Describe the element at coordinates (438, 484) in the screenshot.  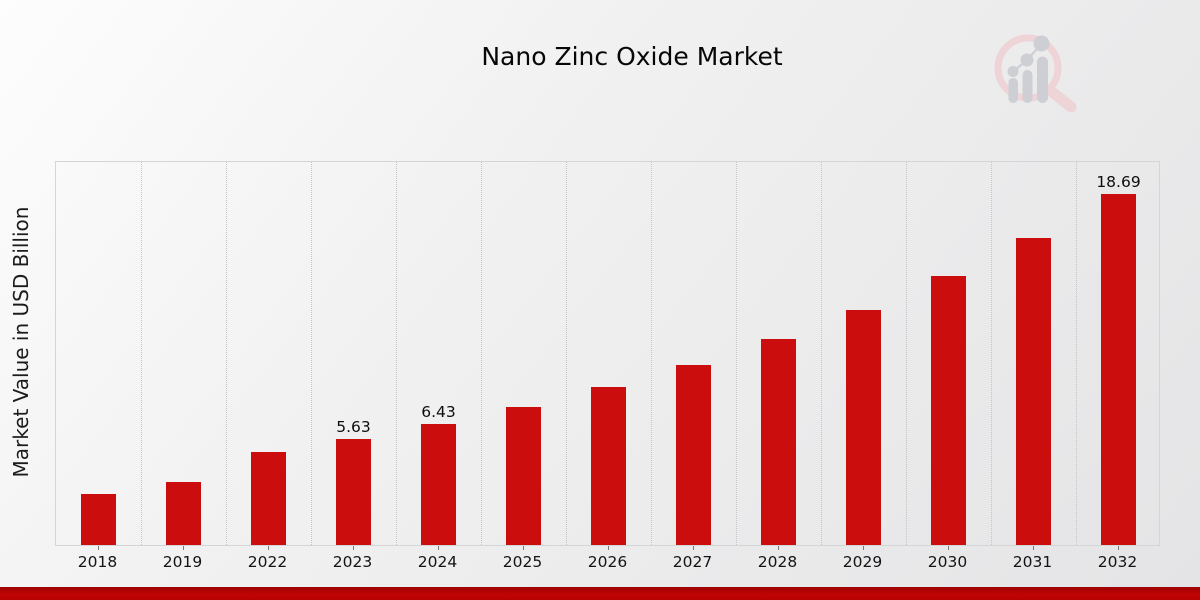
I see `bar-2024` at that location.